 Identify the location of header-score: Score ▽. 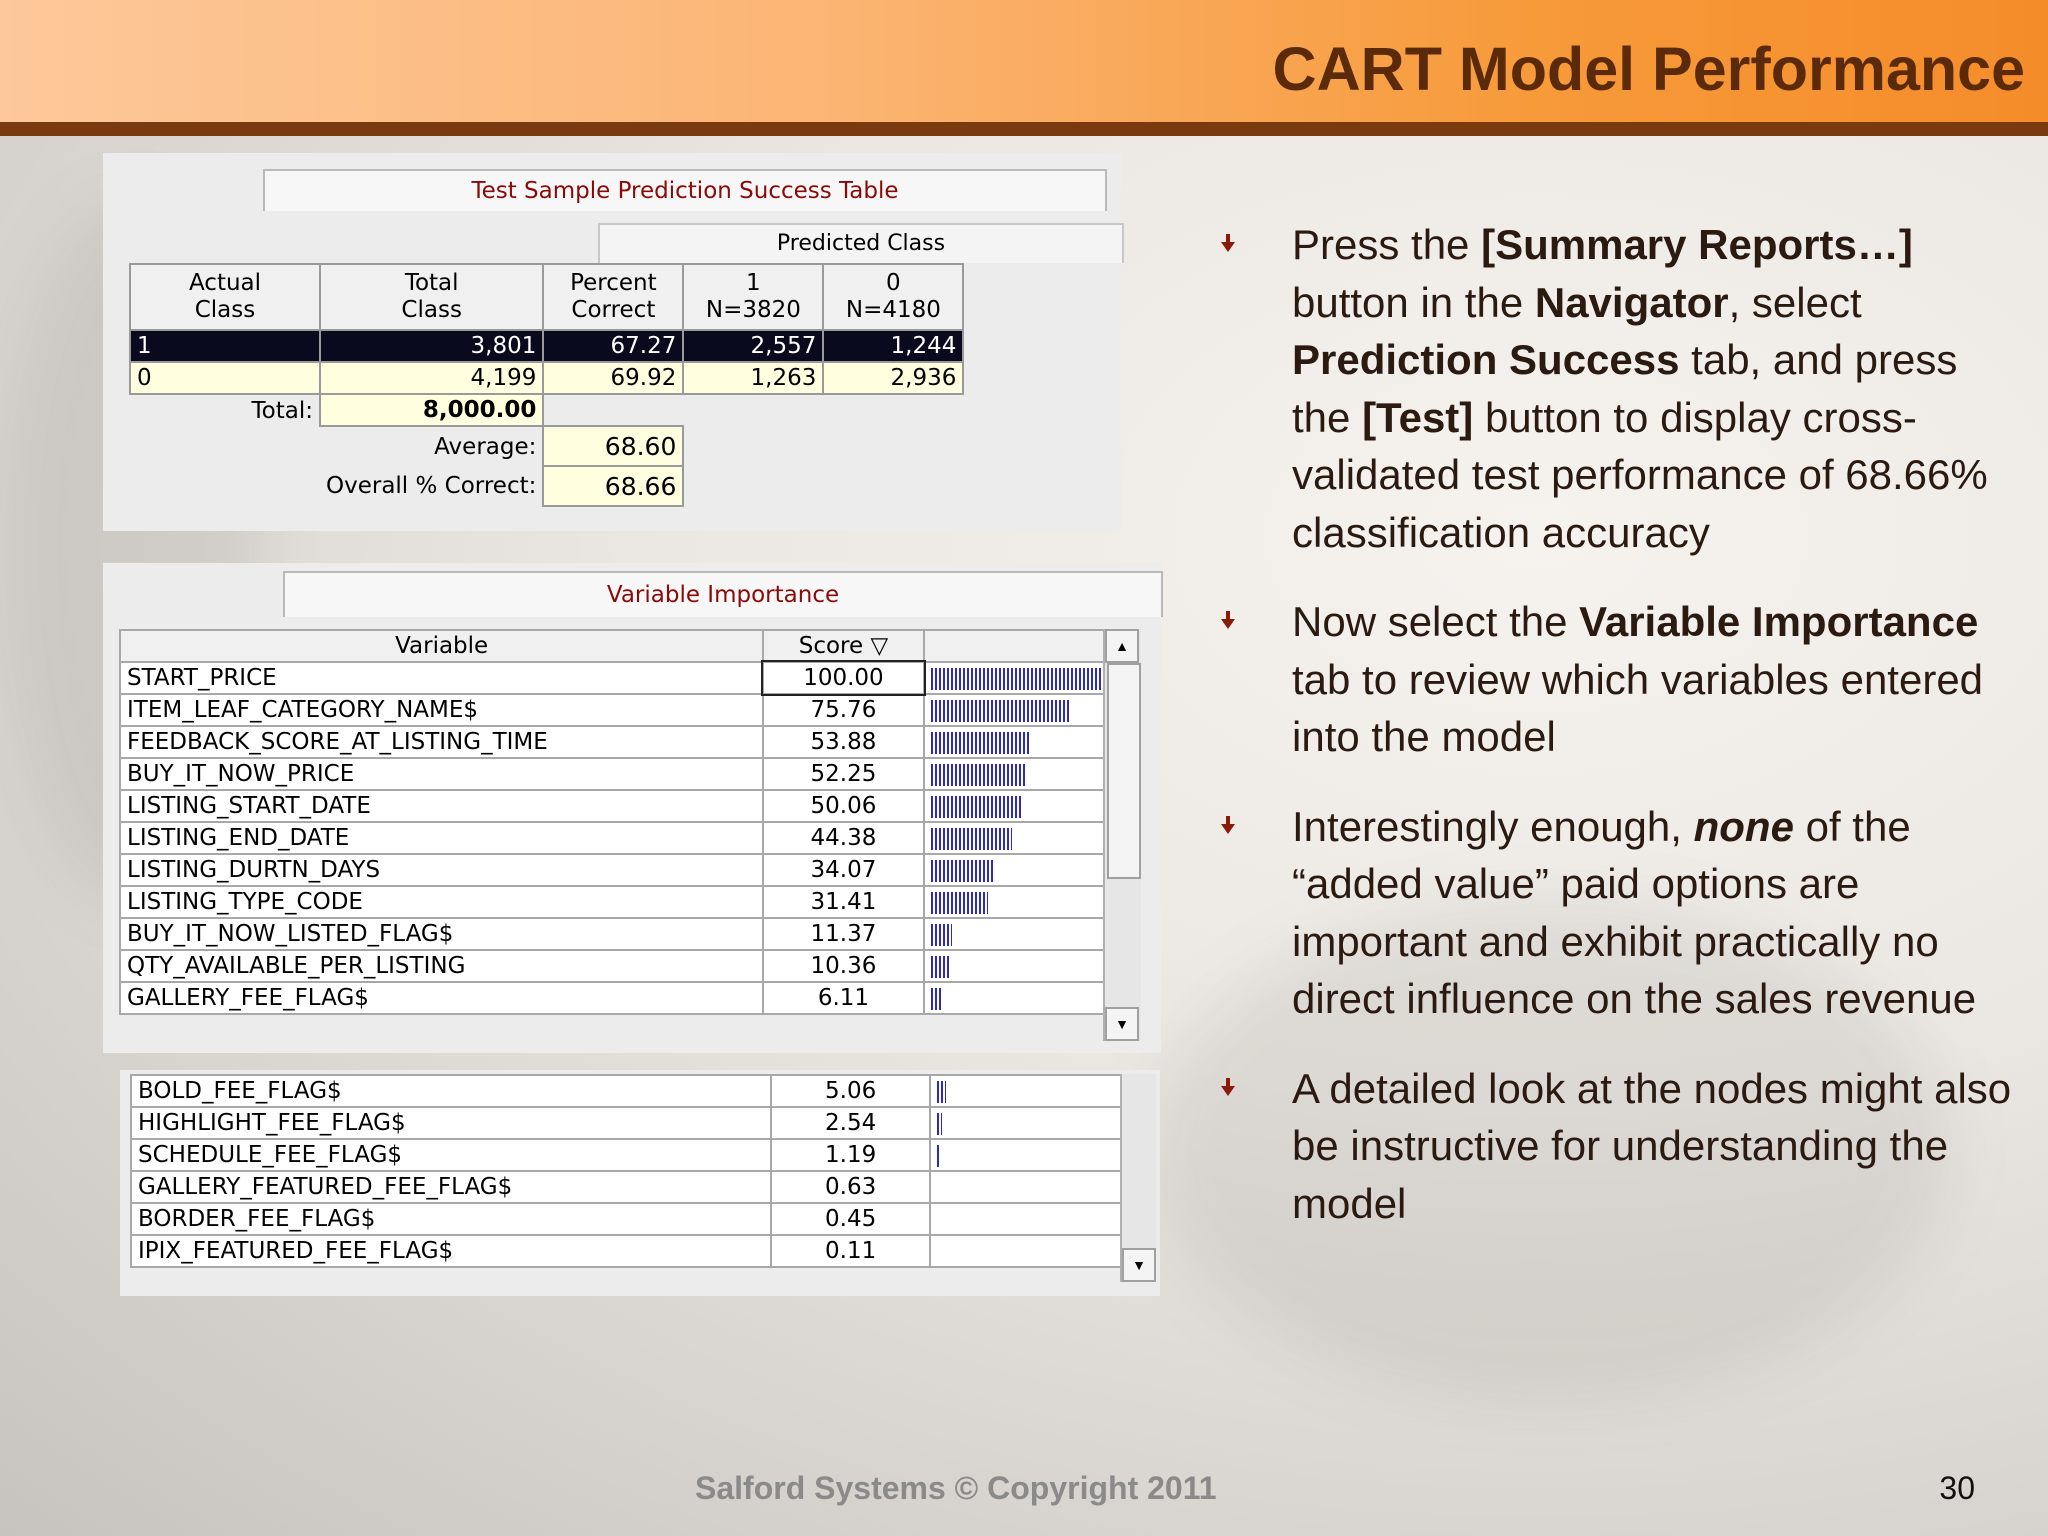
(843, 646).